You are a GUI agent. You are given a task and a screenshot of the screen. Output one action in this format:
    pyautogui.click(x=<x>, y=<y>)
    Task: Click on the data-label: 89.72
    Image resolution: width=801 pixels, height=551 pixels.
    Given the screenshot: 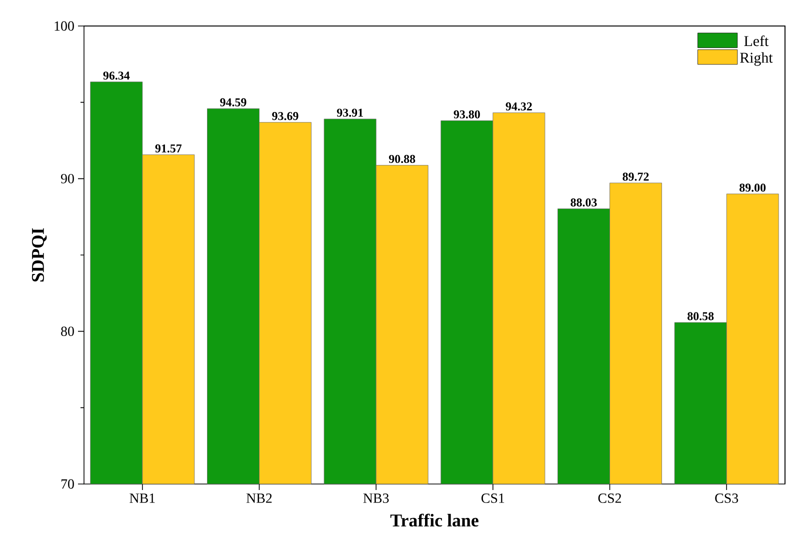 What is the action you would take?
    pyautogui.click(x=635, y=176)
    